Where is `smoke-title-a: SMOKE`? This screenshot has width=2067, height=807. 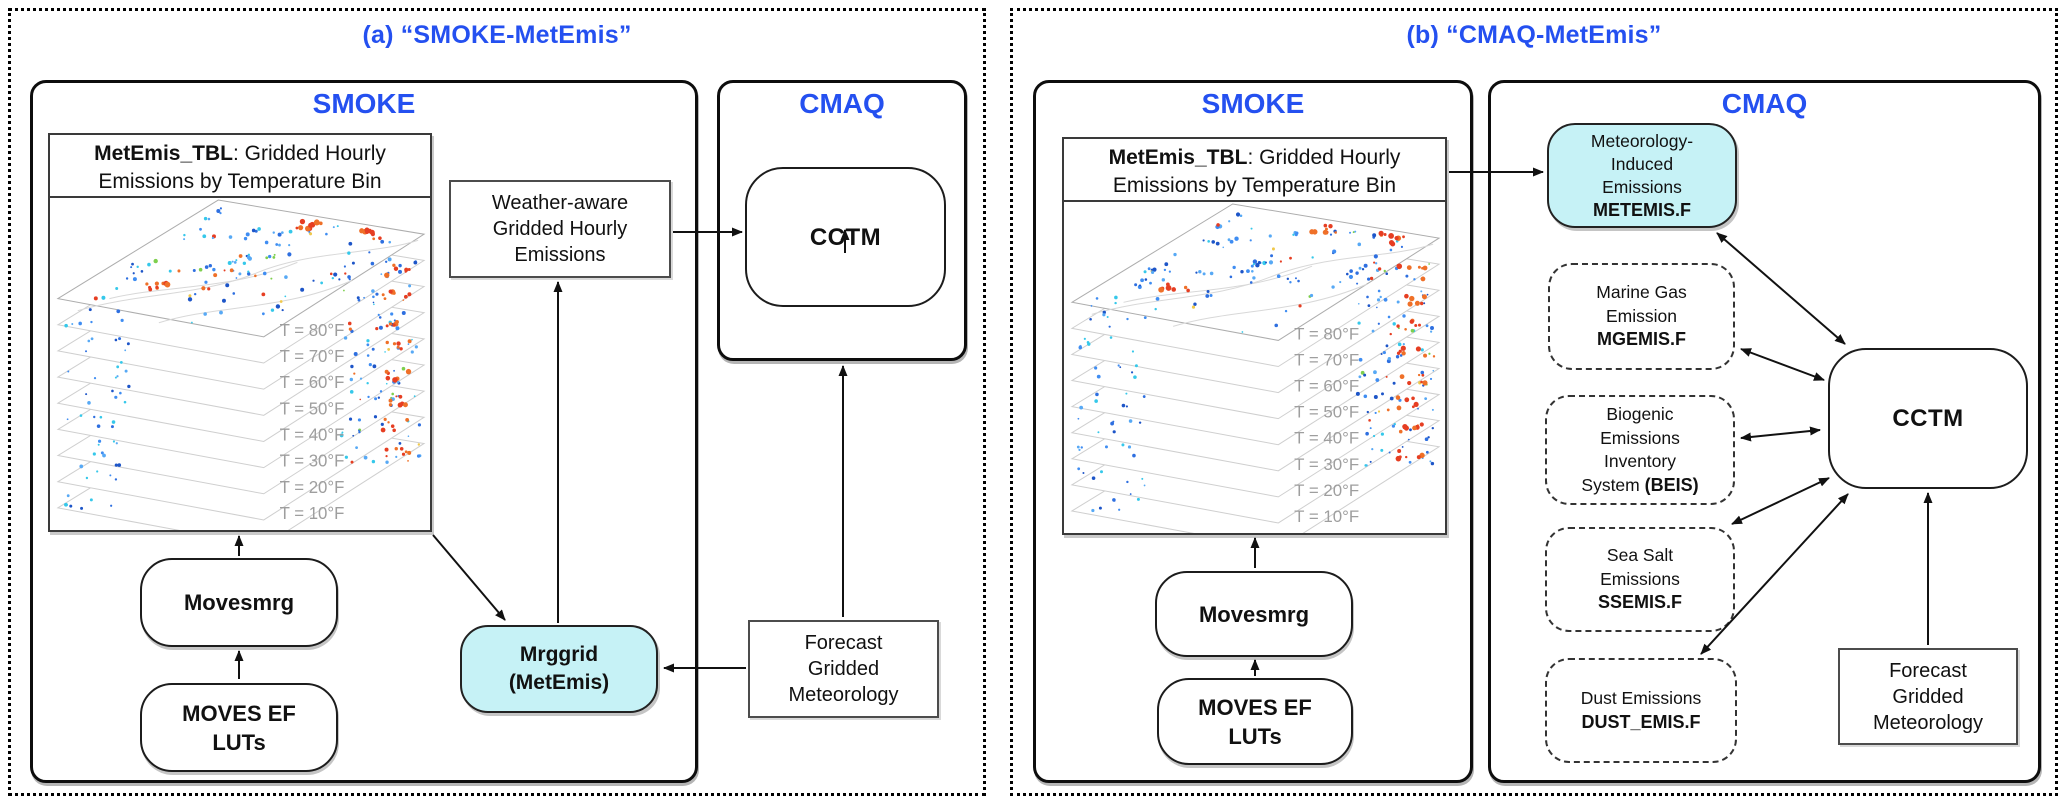
smoke-title-a: SMOKE is located at coordinates (364, 103).